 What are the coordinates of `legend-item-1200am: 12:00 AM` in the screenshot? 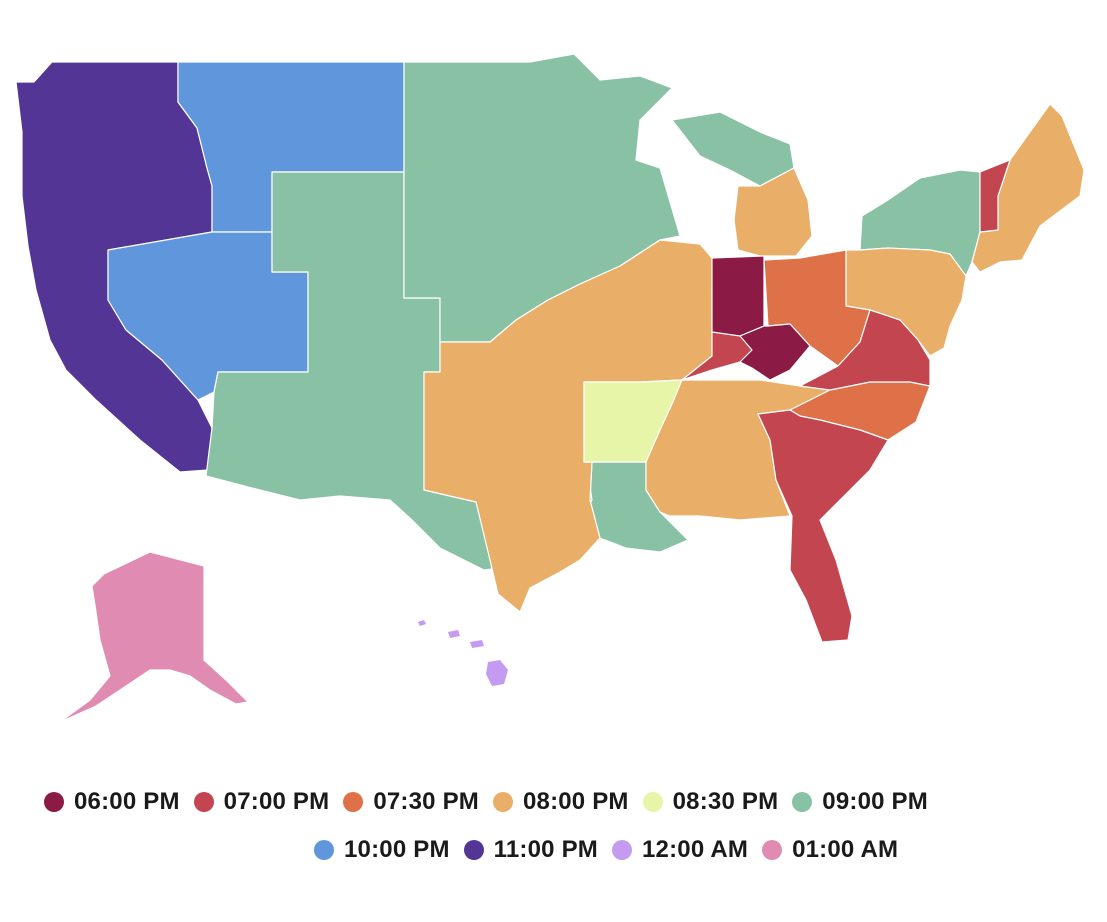 It's located at (680, 850).